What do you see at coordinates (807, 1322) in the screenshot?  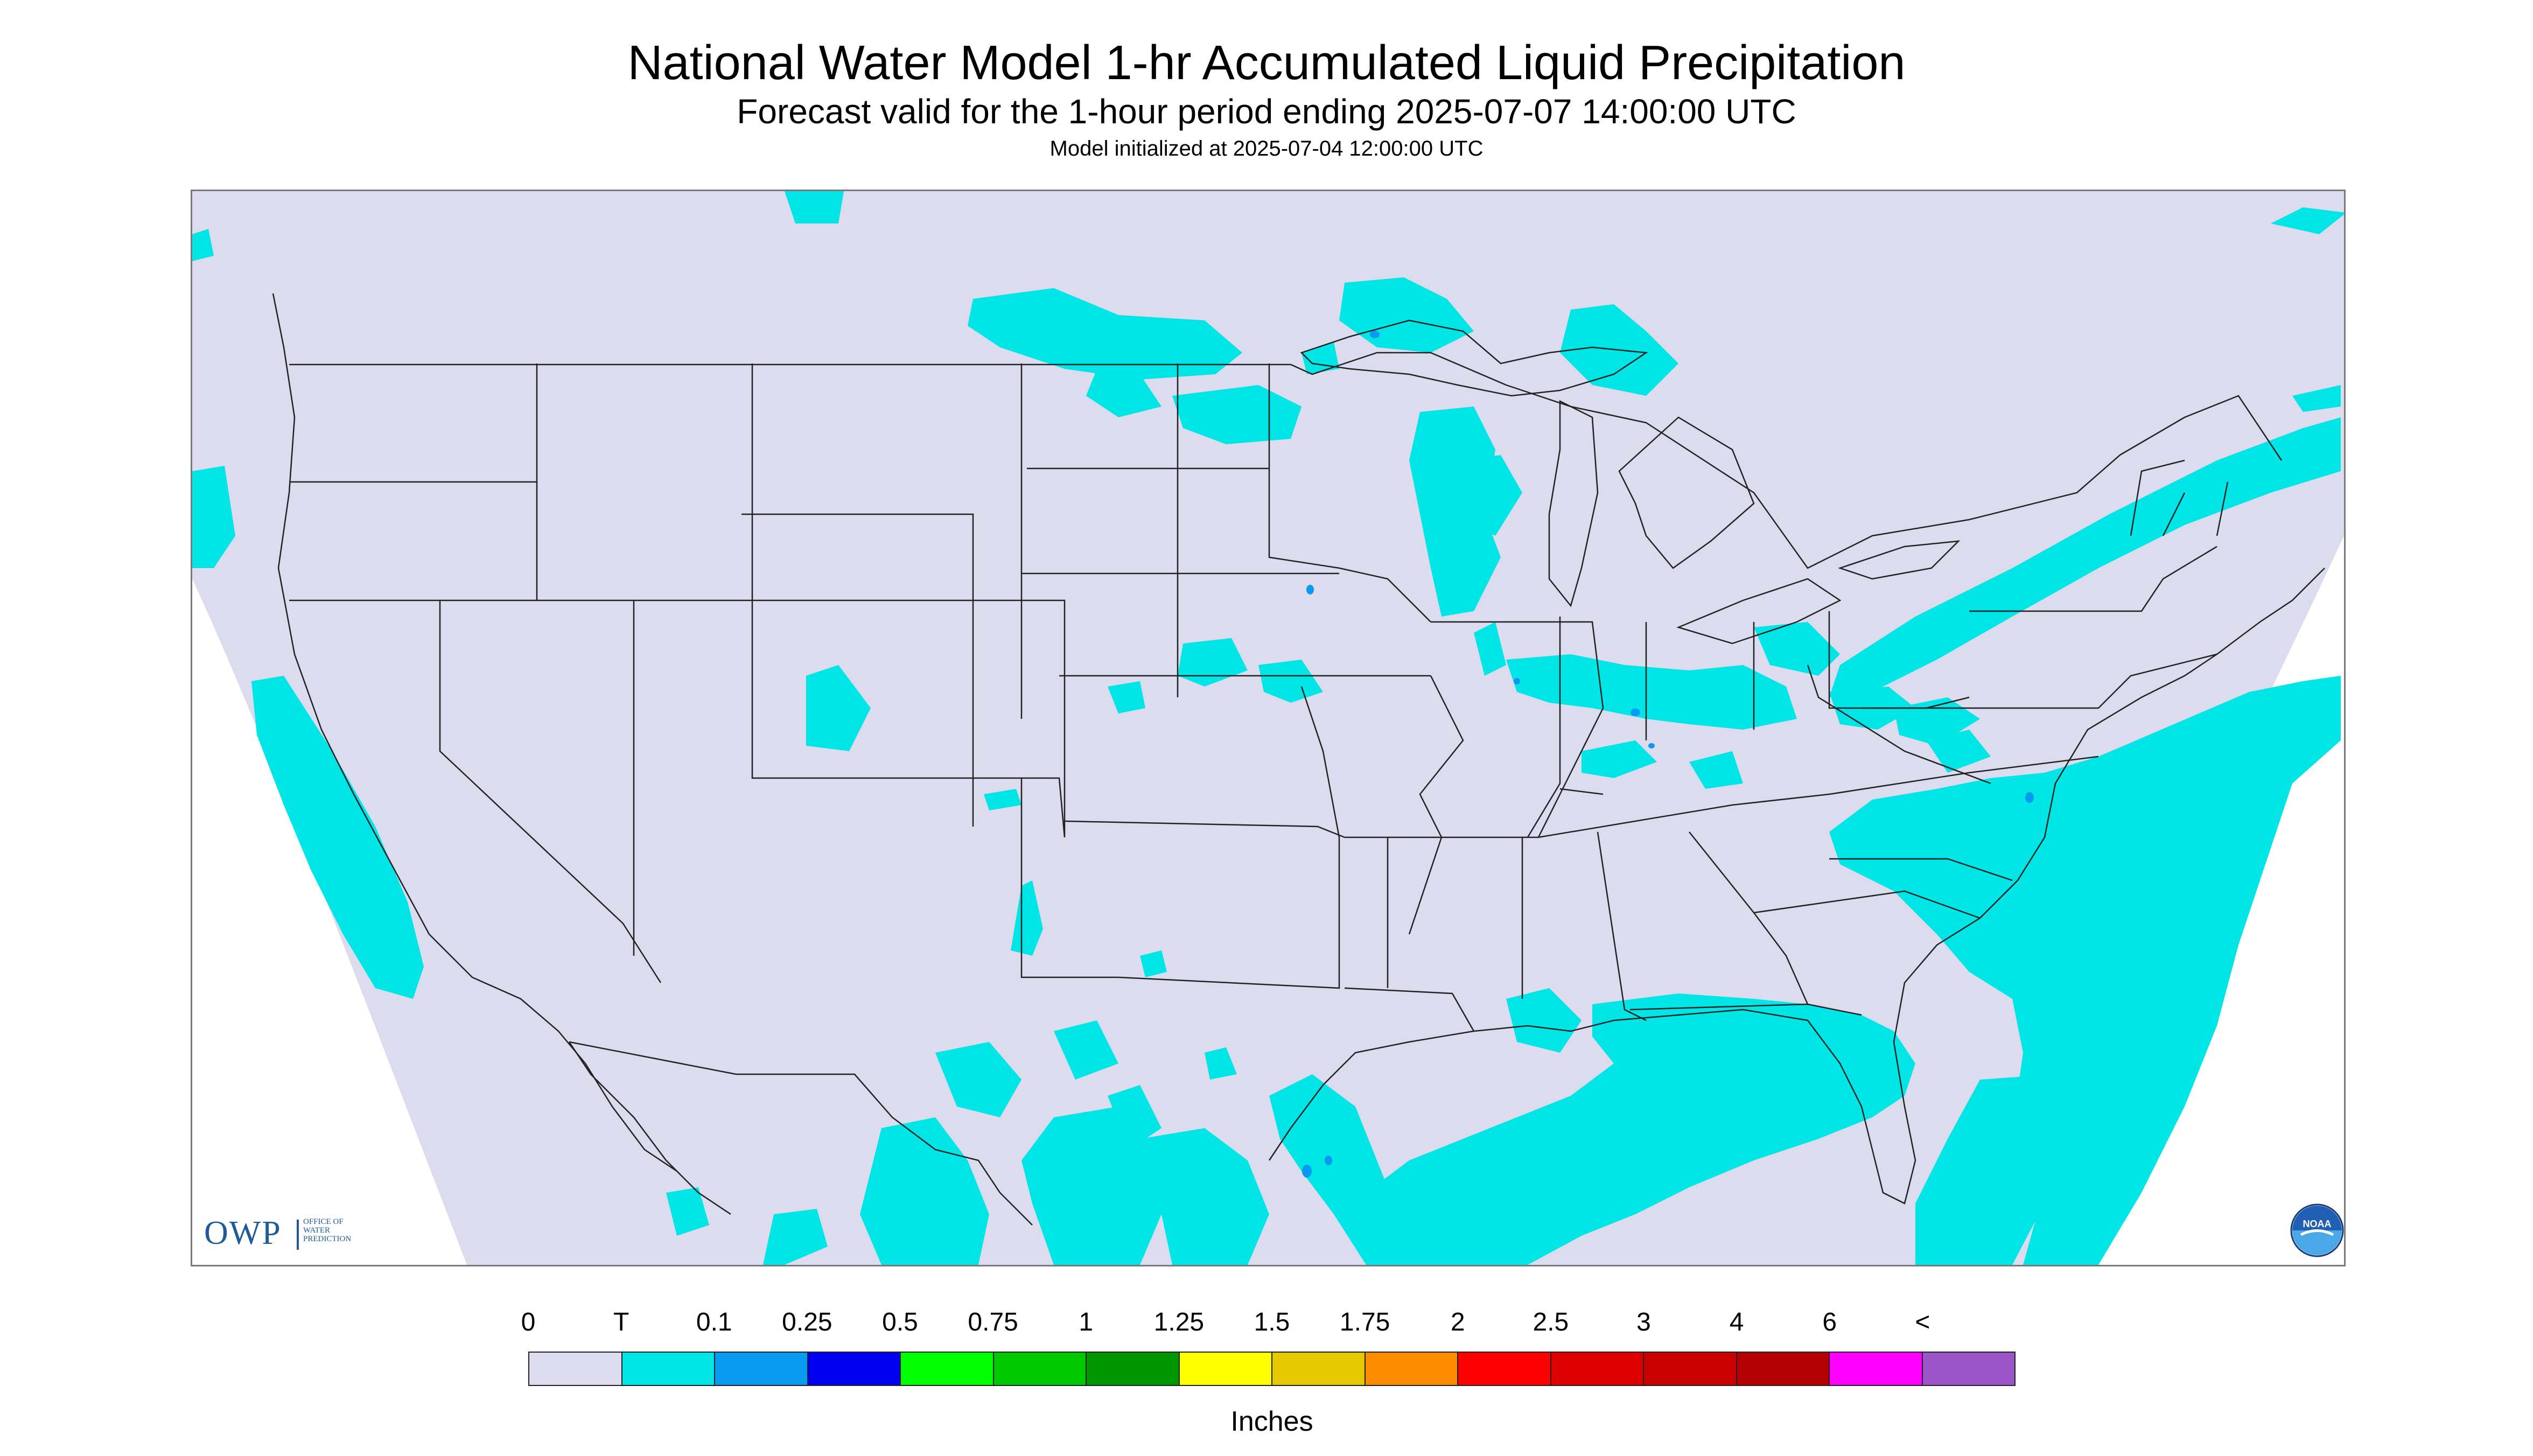 I see `legend-tick-label: 0.25` at bounding box center [807, 1322].